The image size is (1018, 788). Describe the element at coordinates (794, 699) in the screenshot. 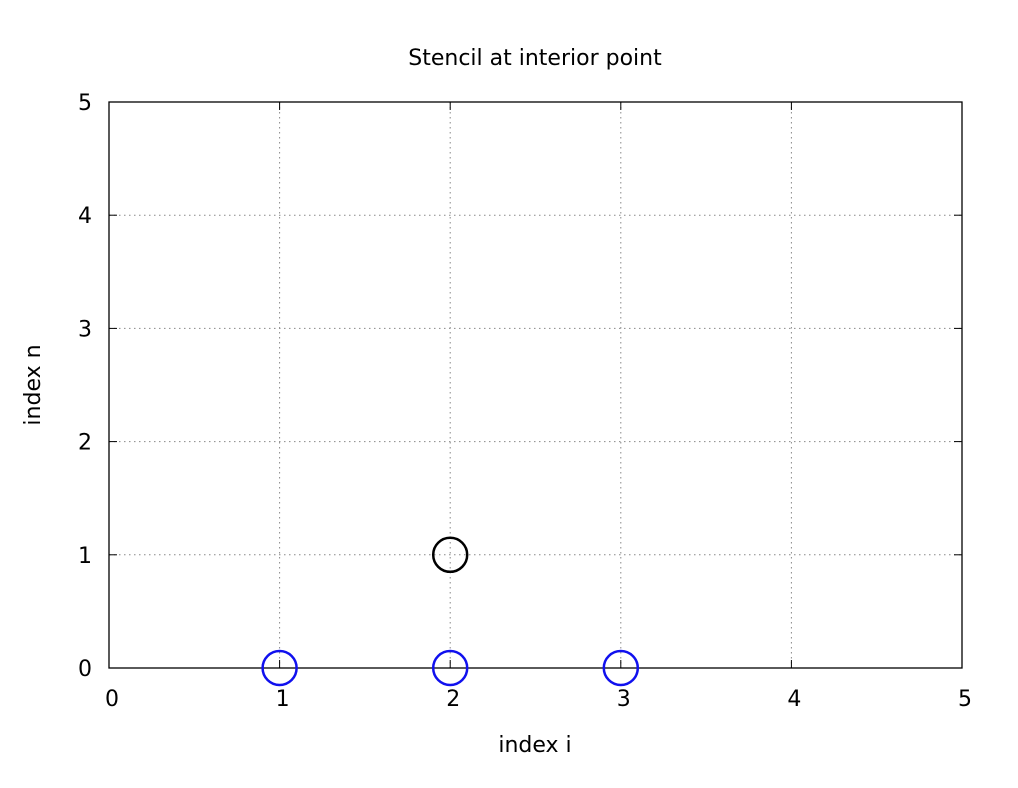

I see `x-tick-label-4: 4` at that location.